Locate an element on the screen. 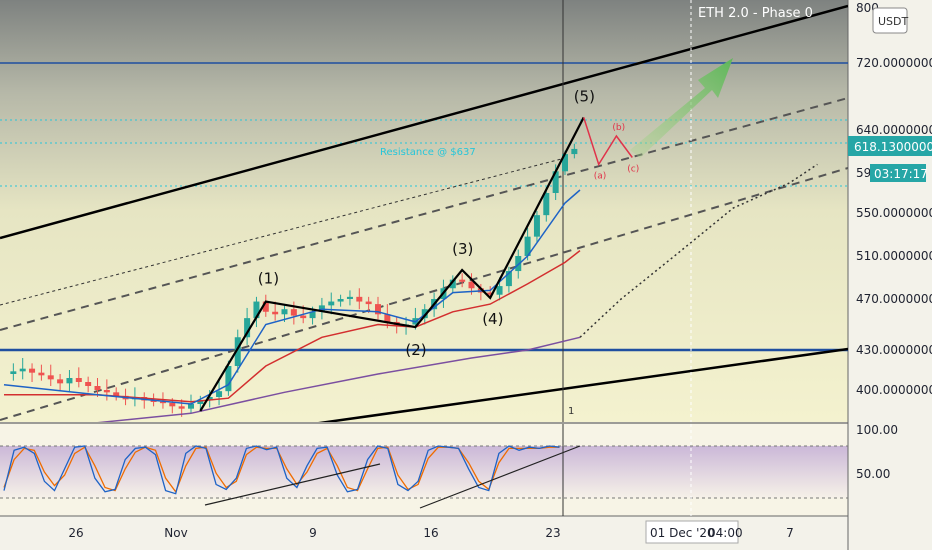 Image resolution: width=932 pixels, height=550 pixels. time-tick-label: 9 is located at coordinates (313, 533).